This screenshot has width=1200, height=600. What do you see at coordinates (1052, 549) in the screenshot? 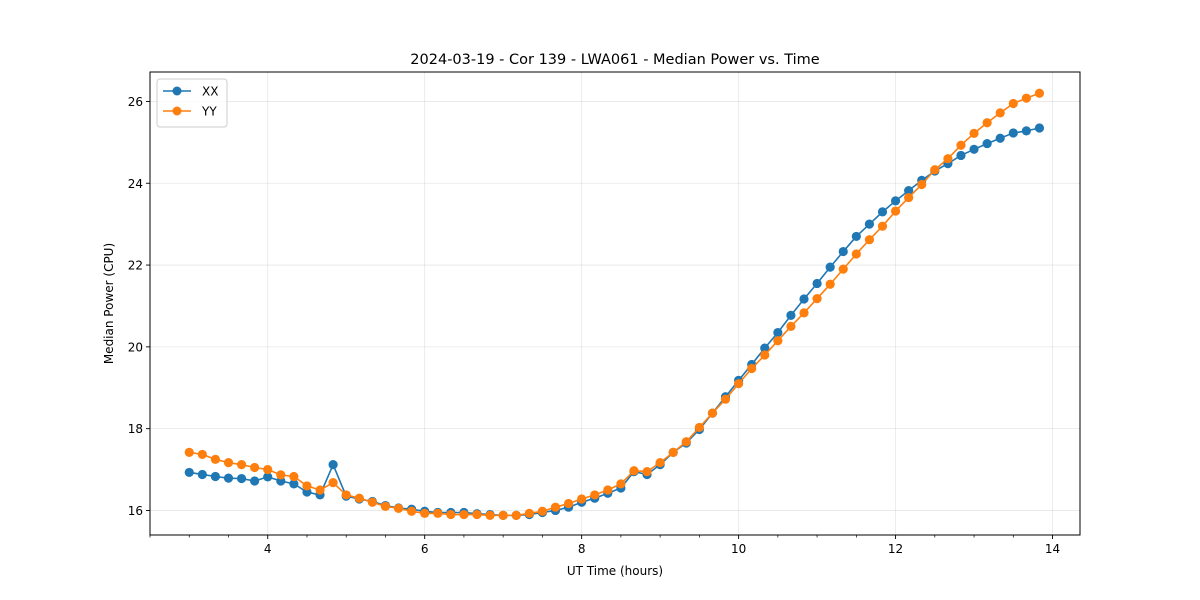
I see `x-tick-label: 14` at bounding box center [1052, 549].